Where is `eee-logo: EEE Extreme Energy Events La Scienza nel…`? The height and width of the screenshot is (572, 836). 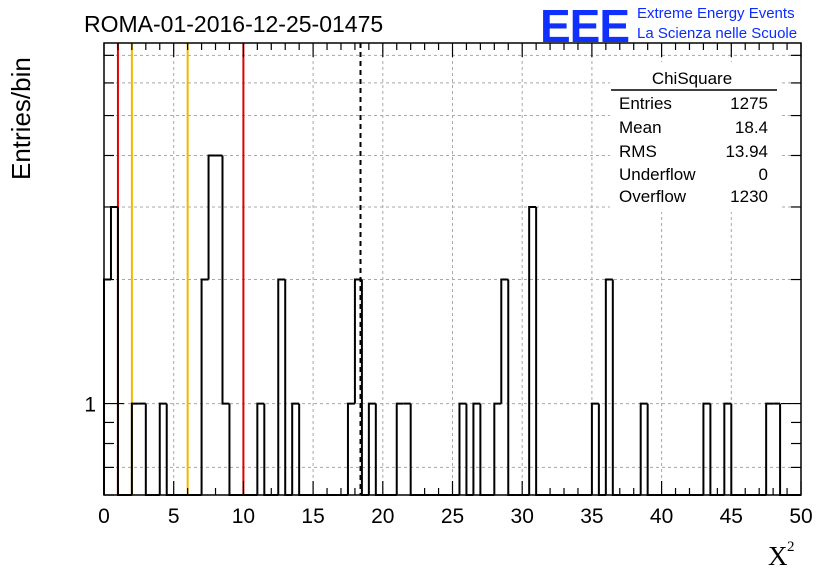
eee-logo: EEE Extreme Energy Events La Scienza nel… is located at coordinates (668, 26).